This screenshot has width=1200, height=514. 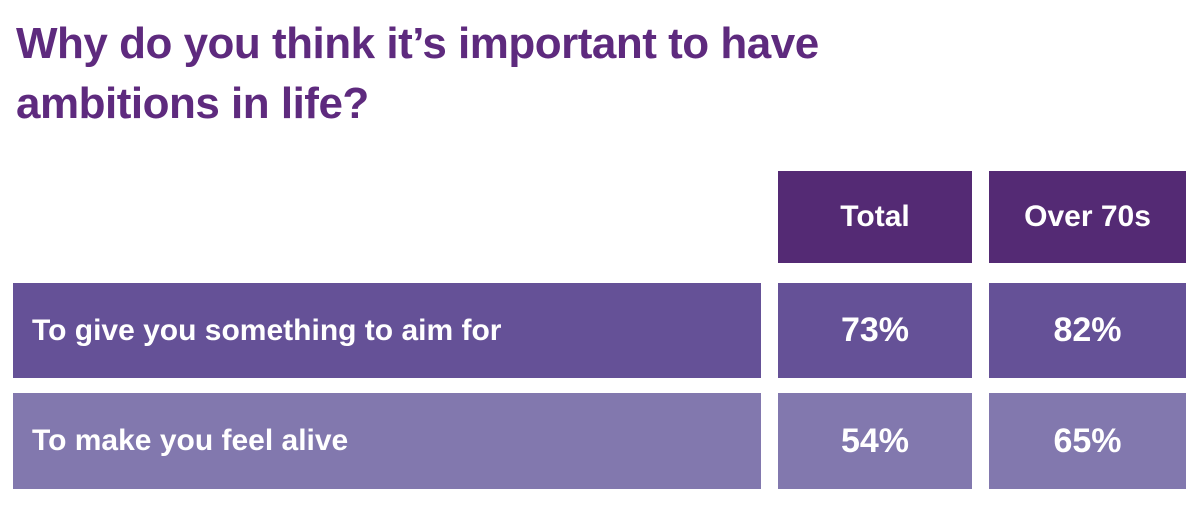 I want to click on column-header-over-70s: Over 70s, so click(x=1087, y=217).